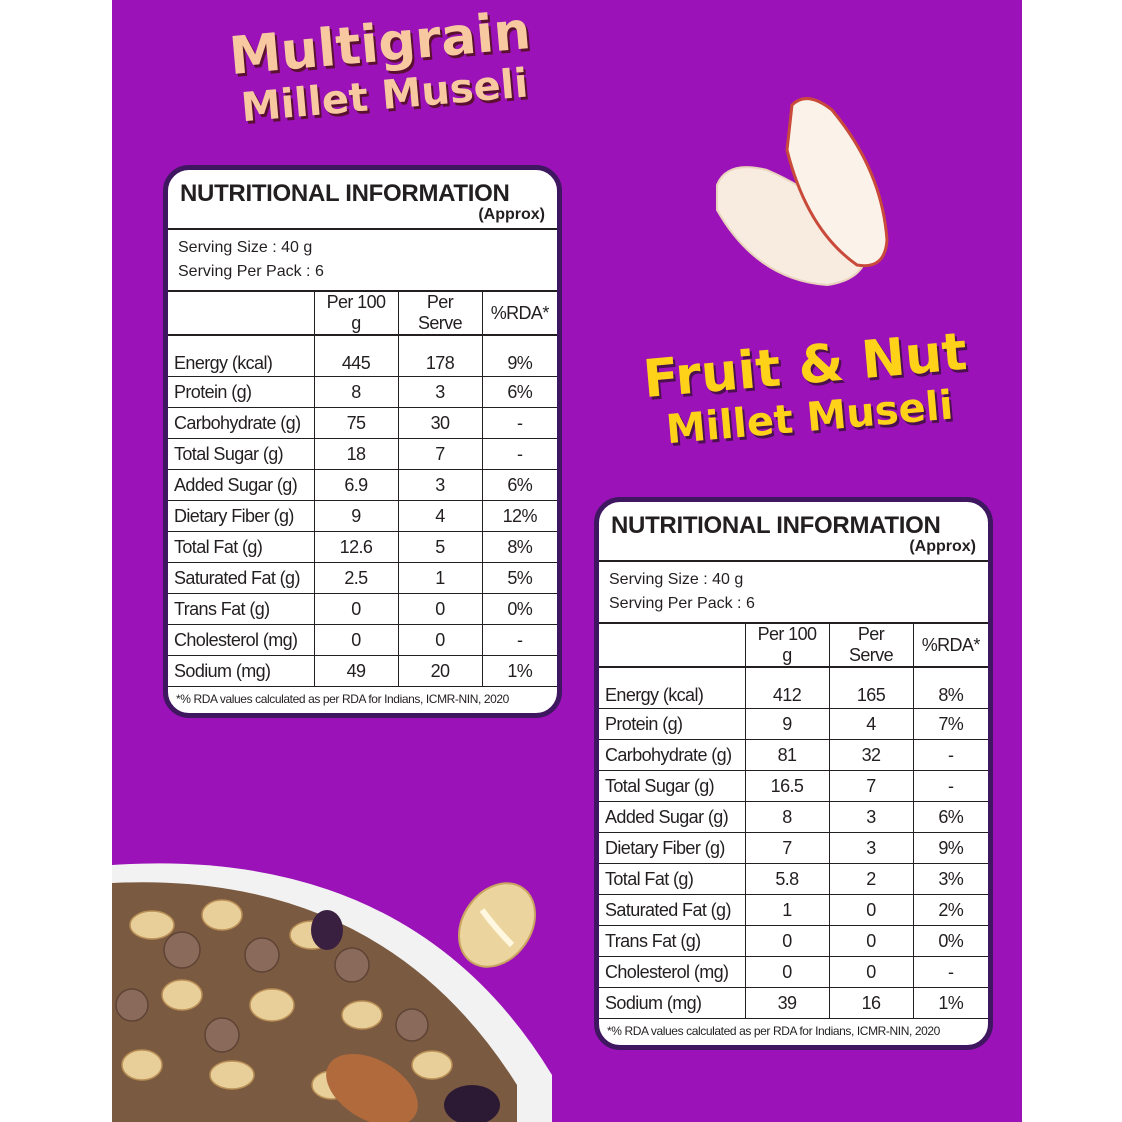 Image resolution: width=1122 pixels, height=1122 pixels. I want to click on nutrient-value: 16, so click(870, 1003).